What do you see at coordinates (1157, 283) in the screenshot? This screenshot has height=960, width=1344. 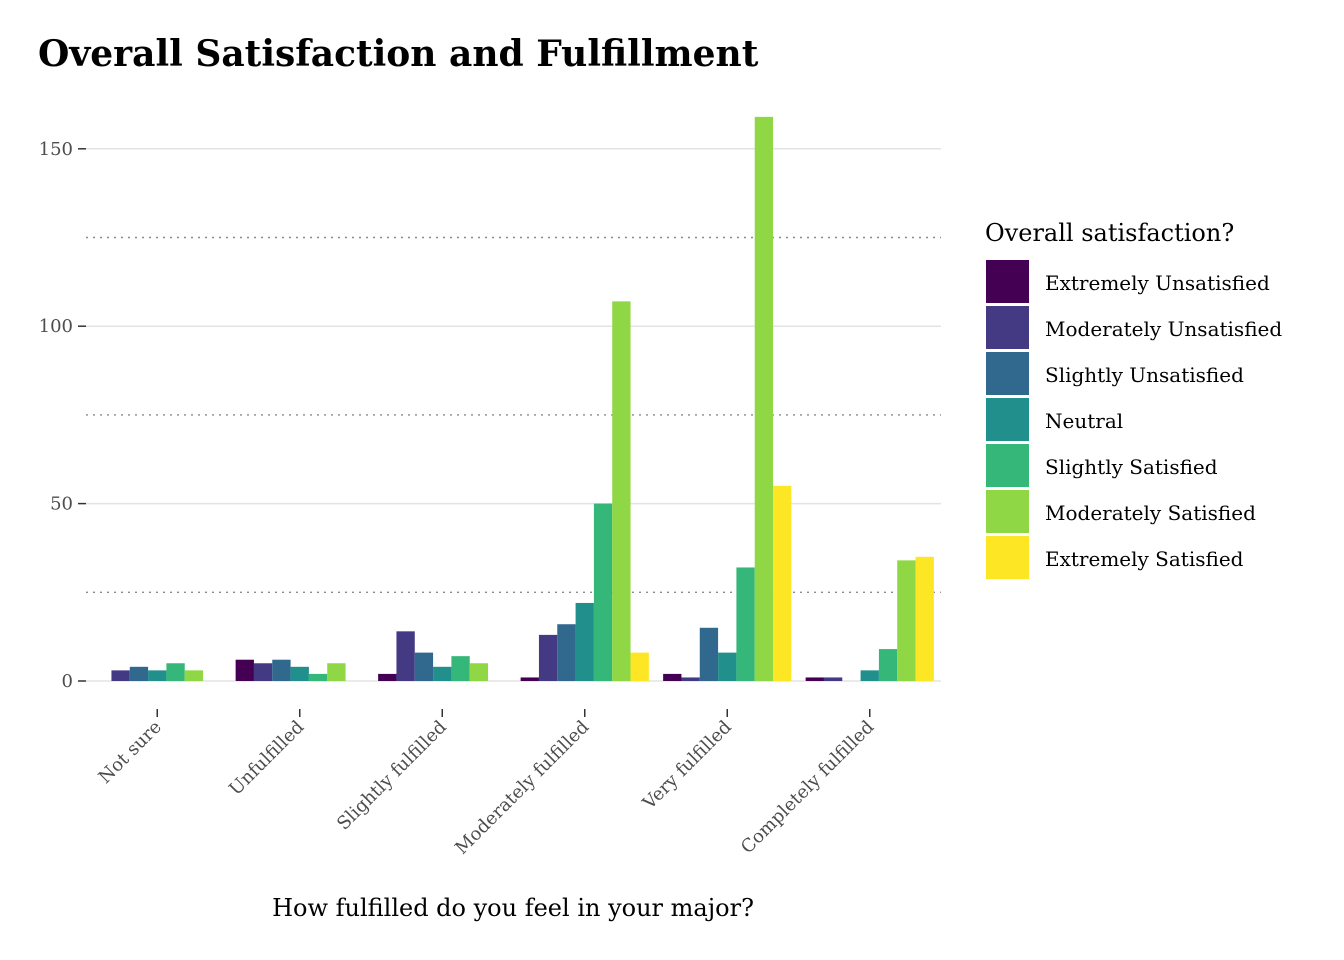 I see `legend-label: Extremely Unsatisfied` at bounding box center [1157, 283].